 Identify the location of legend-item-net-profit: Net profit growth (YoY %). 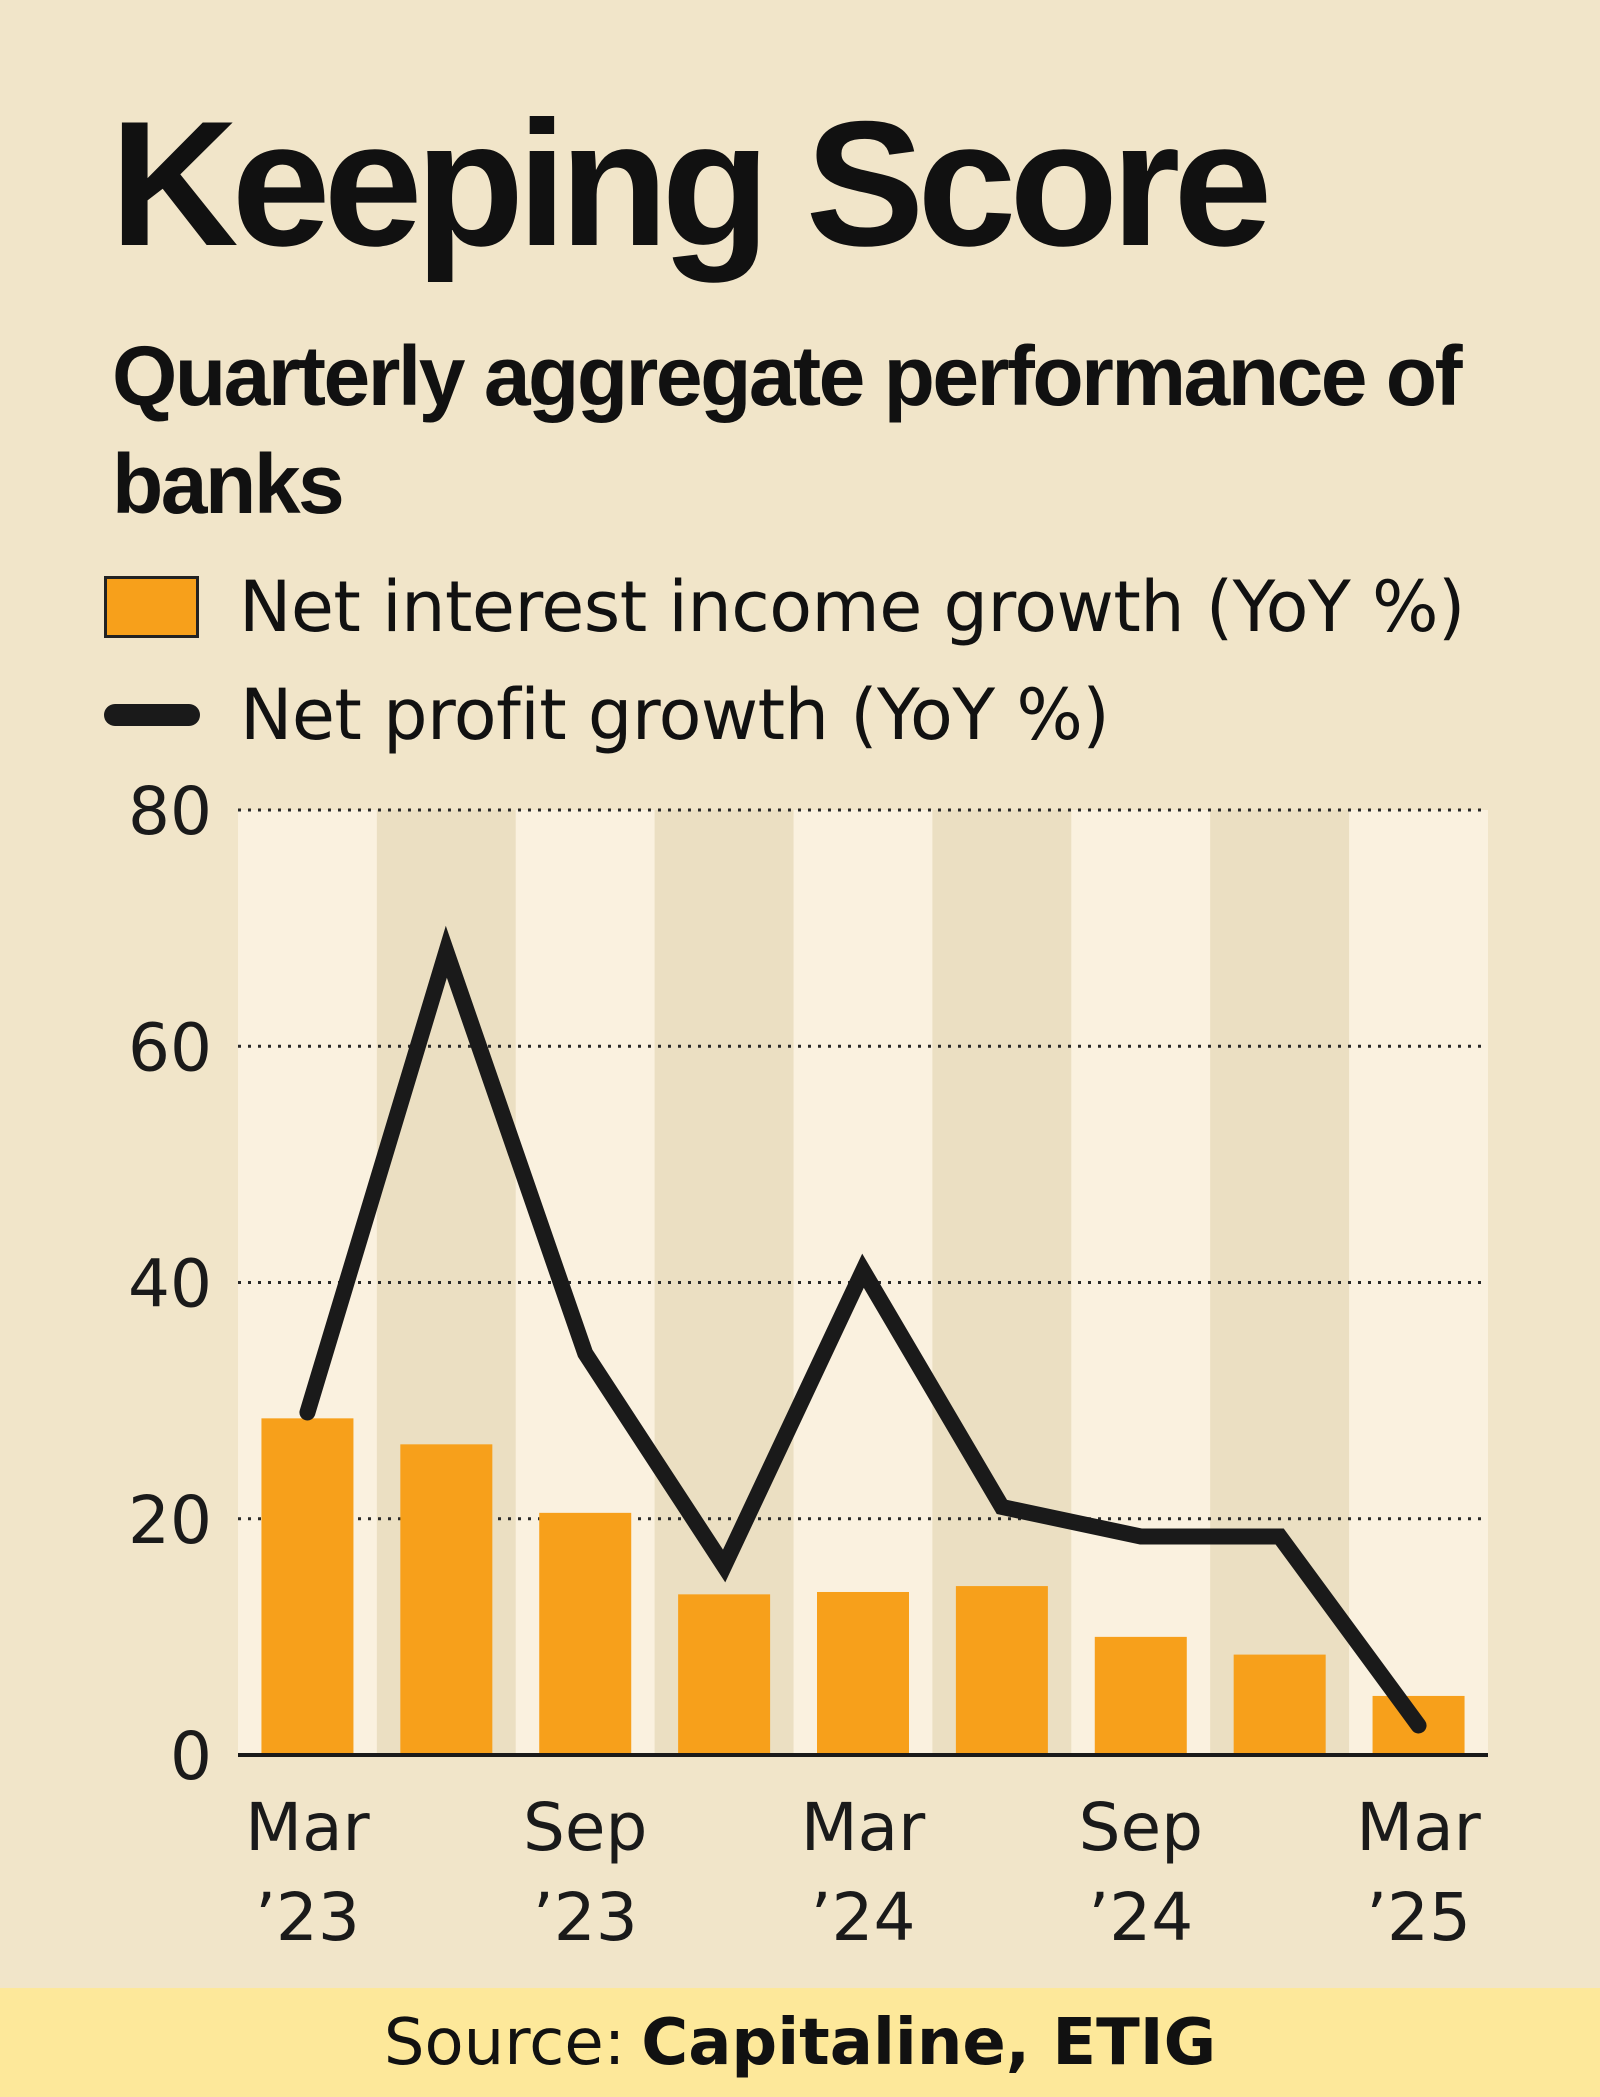
(607, 715).